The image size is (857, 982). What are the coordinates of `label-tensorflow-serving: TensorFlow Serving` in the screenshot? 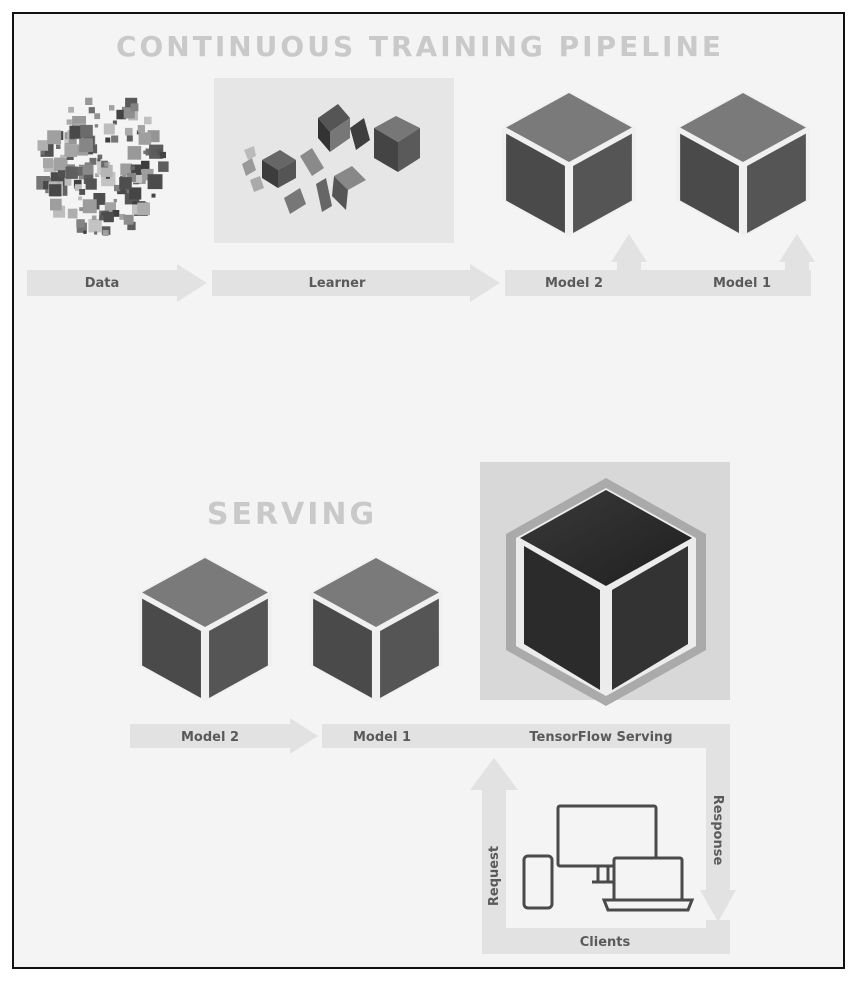 It's located at (600, 737).